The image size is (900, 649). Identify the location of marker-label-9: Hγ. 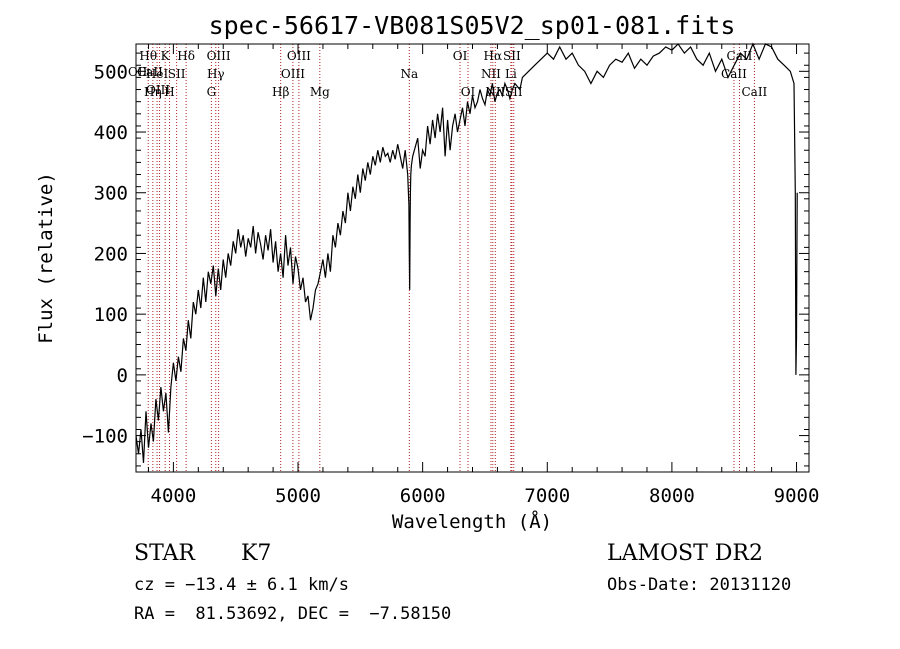
(216, 74).